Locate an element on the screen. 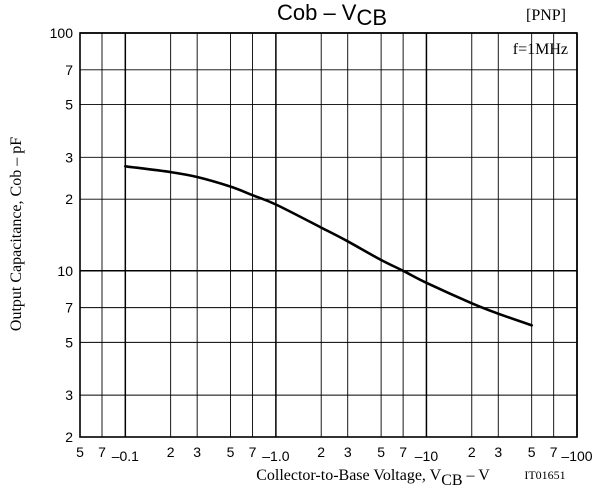  chart-title: Cob – VCB is located at coordinates (332, 15).